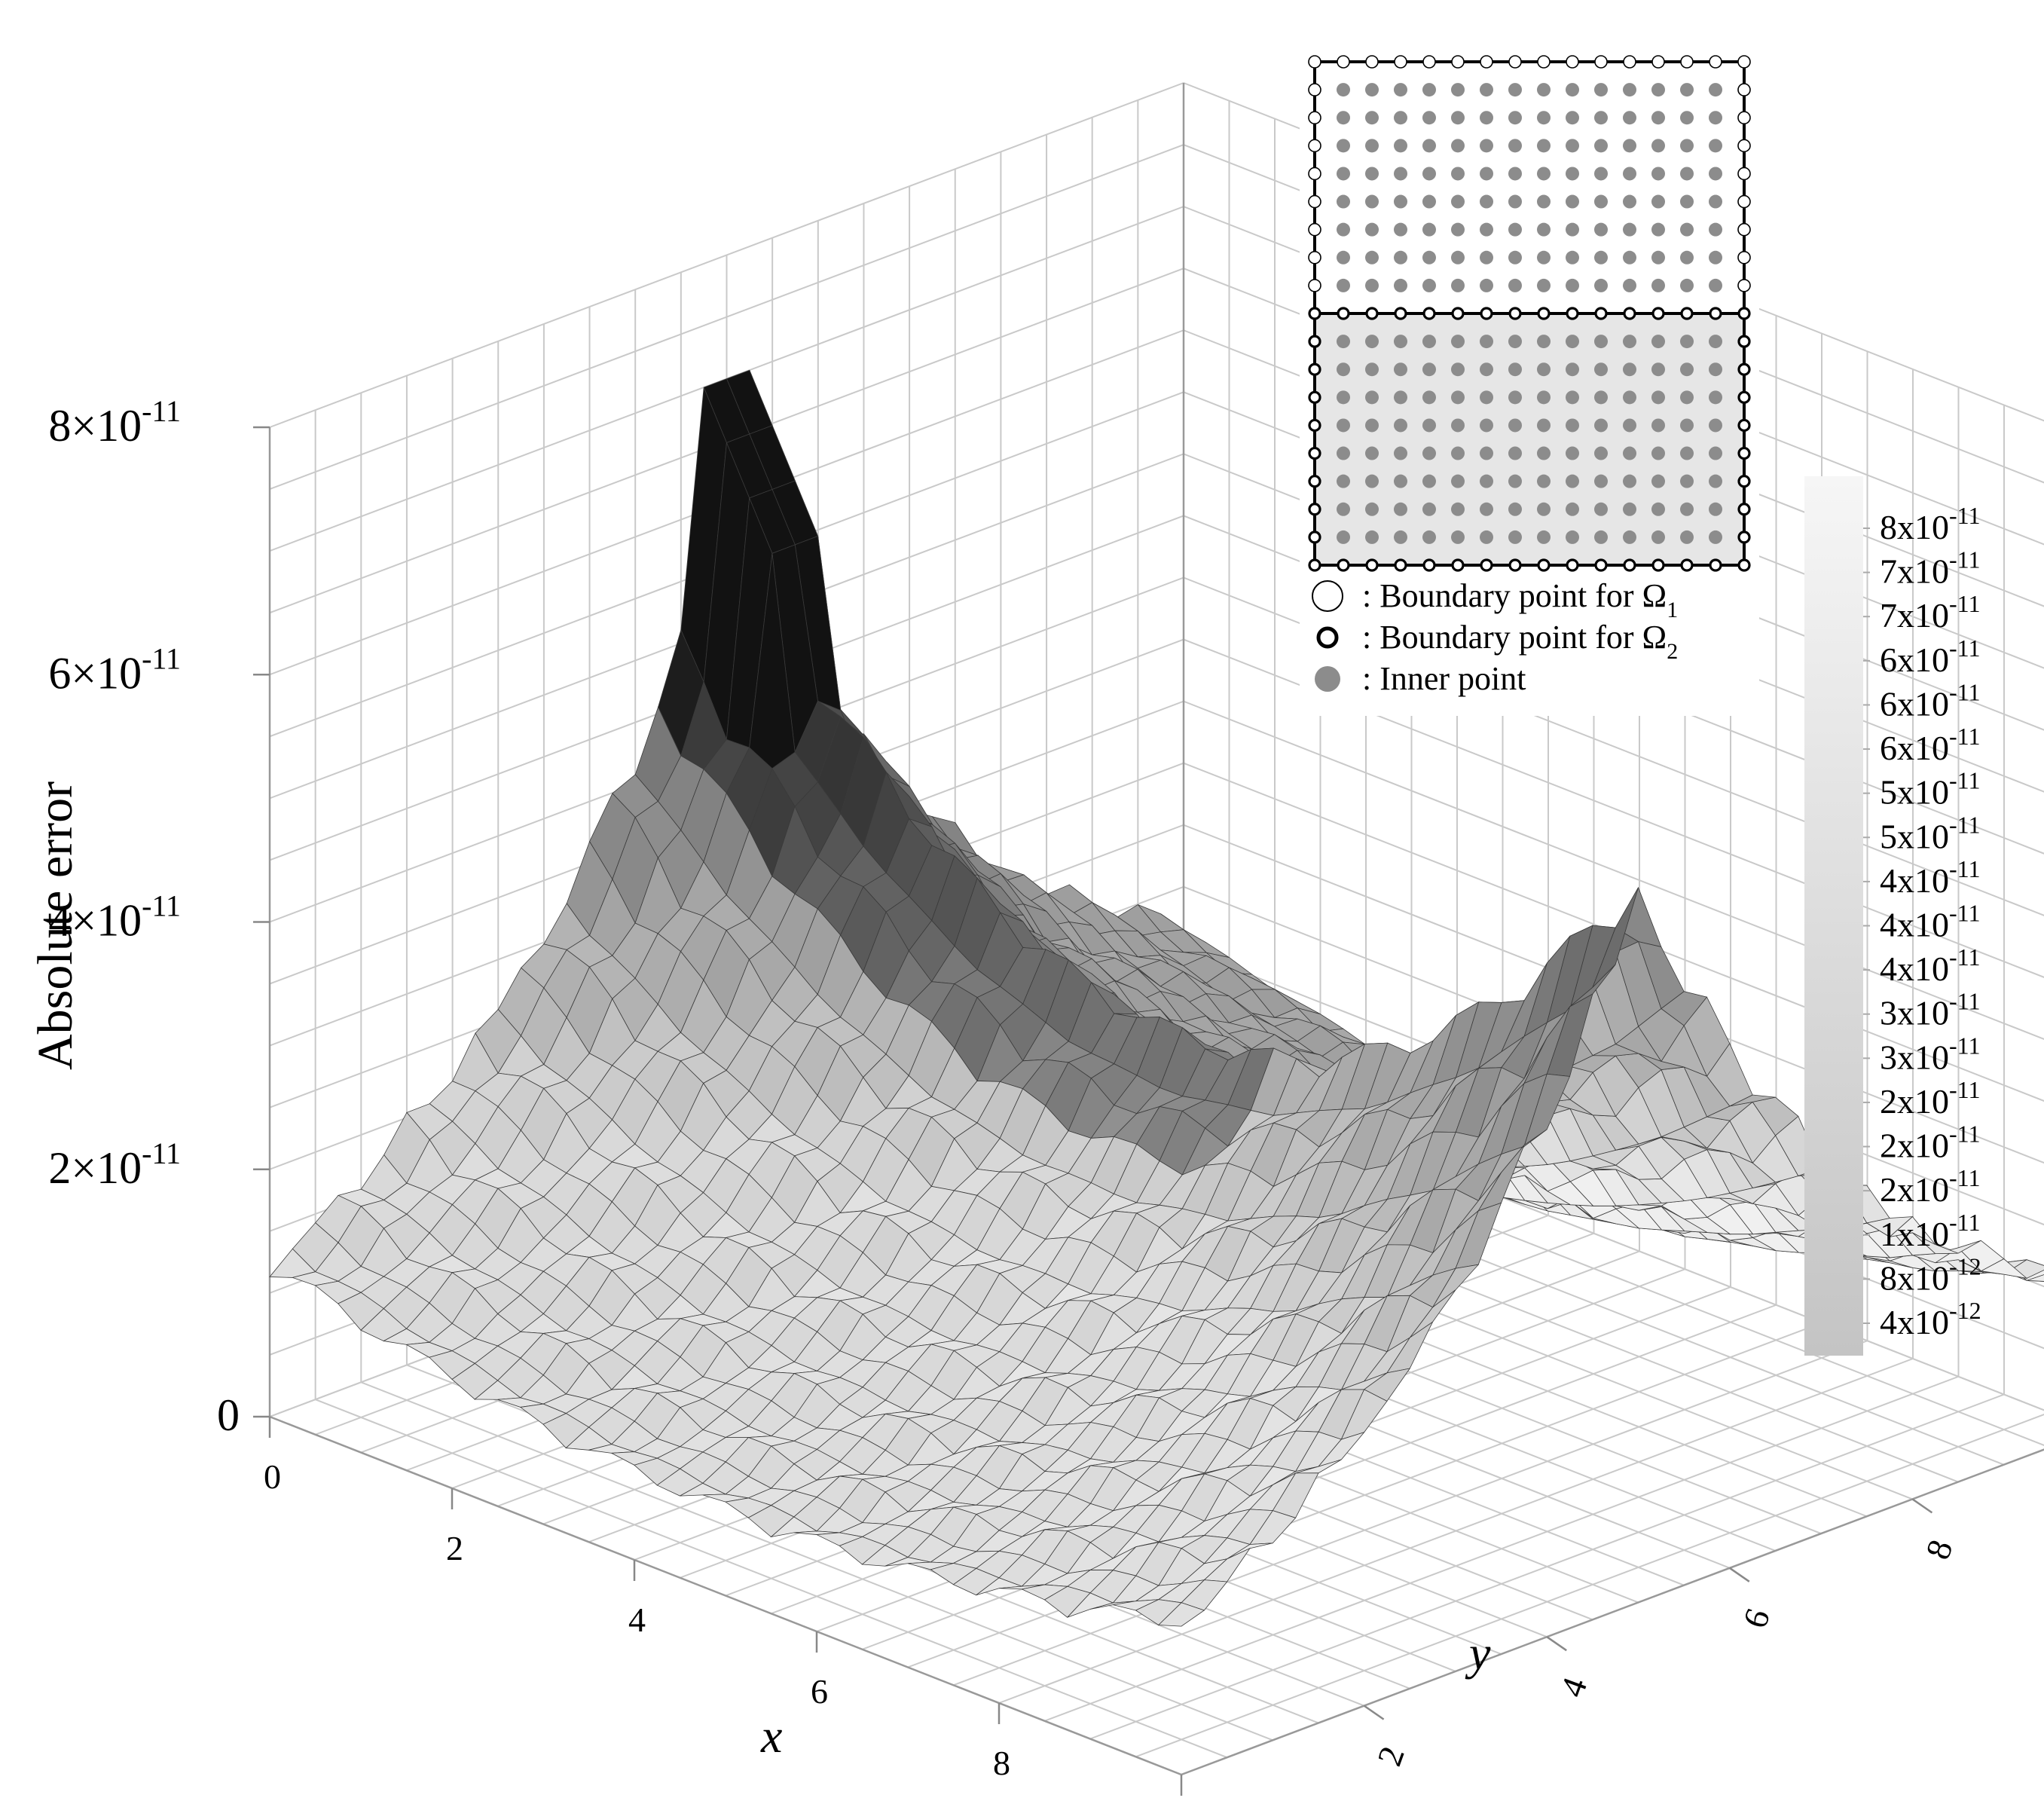 This screenshot has width=2044, height=1801. Describe the element at coordinates (1930, 1098) in the screenshot. I see `colorbar-tick-label: 2x10⁻¹¹` at that location.